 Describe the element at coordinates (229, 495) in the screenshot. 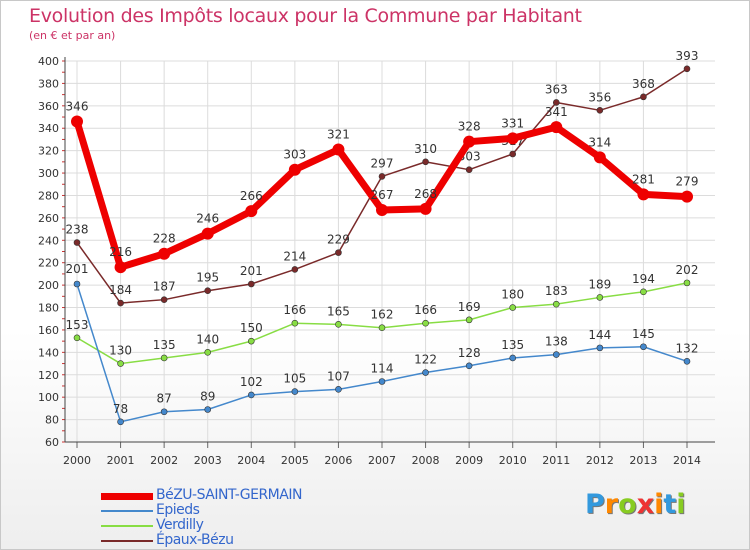

I see `legend-label-bezu: BéZU-SAINT-GERMAIN` at that location.